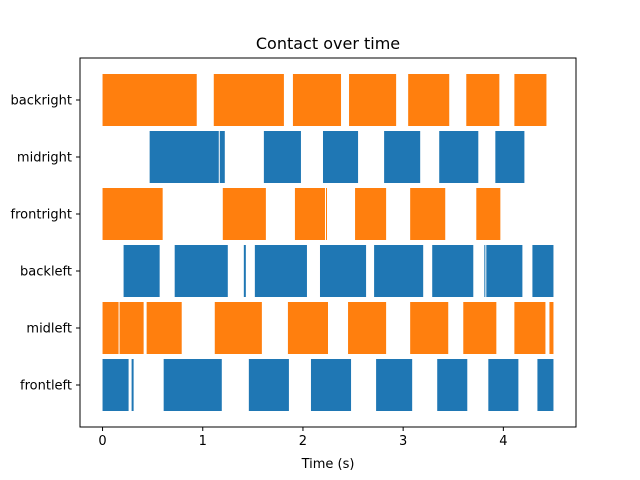 The height and width of the screenshot is (480, 640). Describe the element at coordinates (41, 215) in the screenshot. I see `y-tick-label-frontright: frontright` at that location.